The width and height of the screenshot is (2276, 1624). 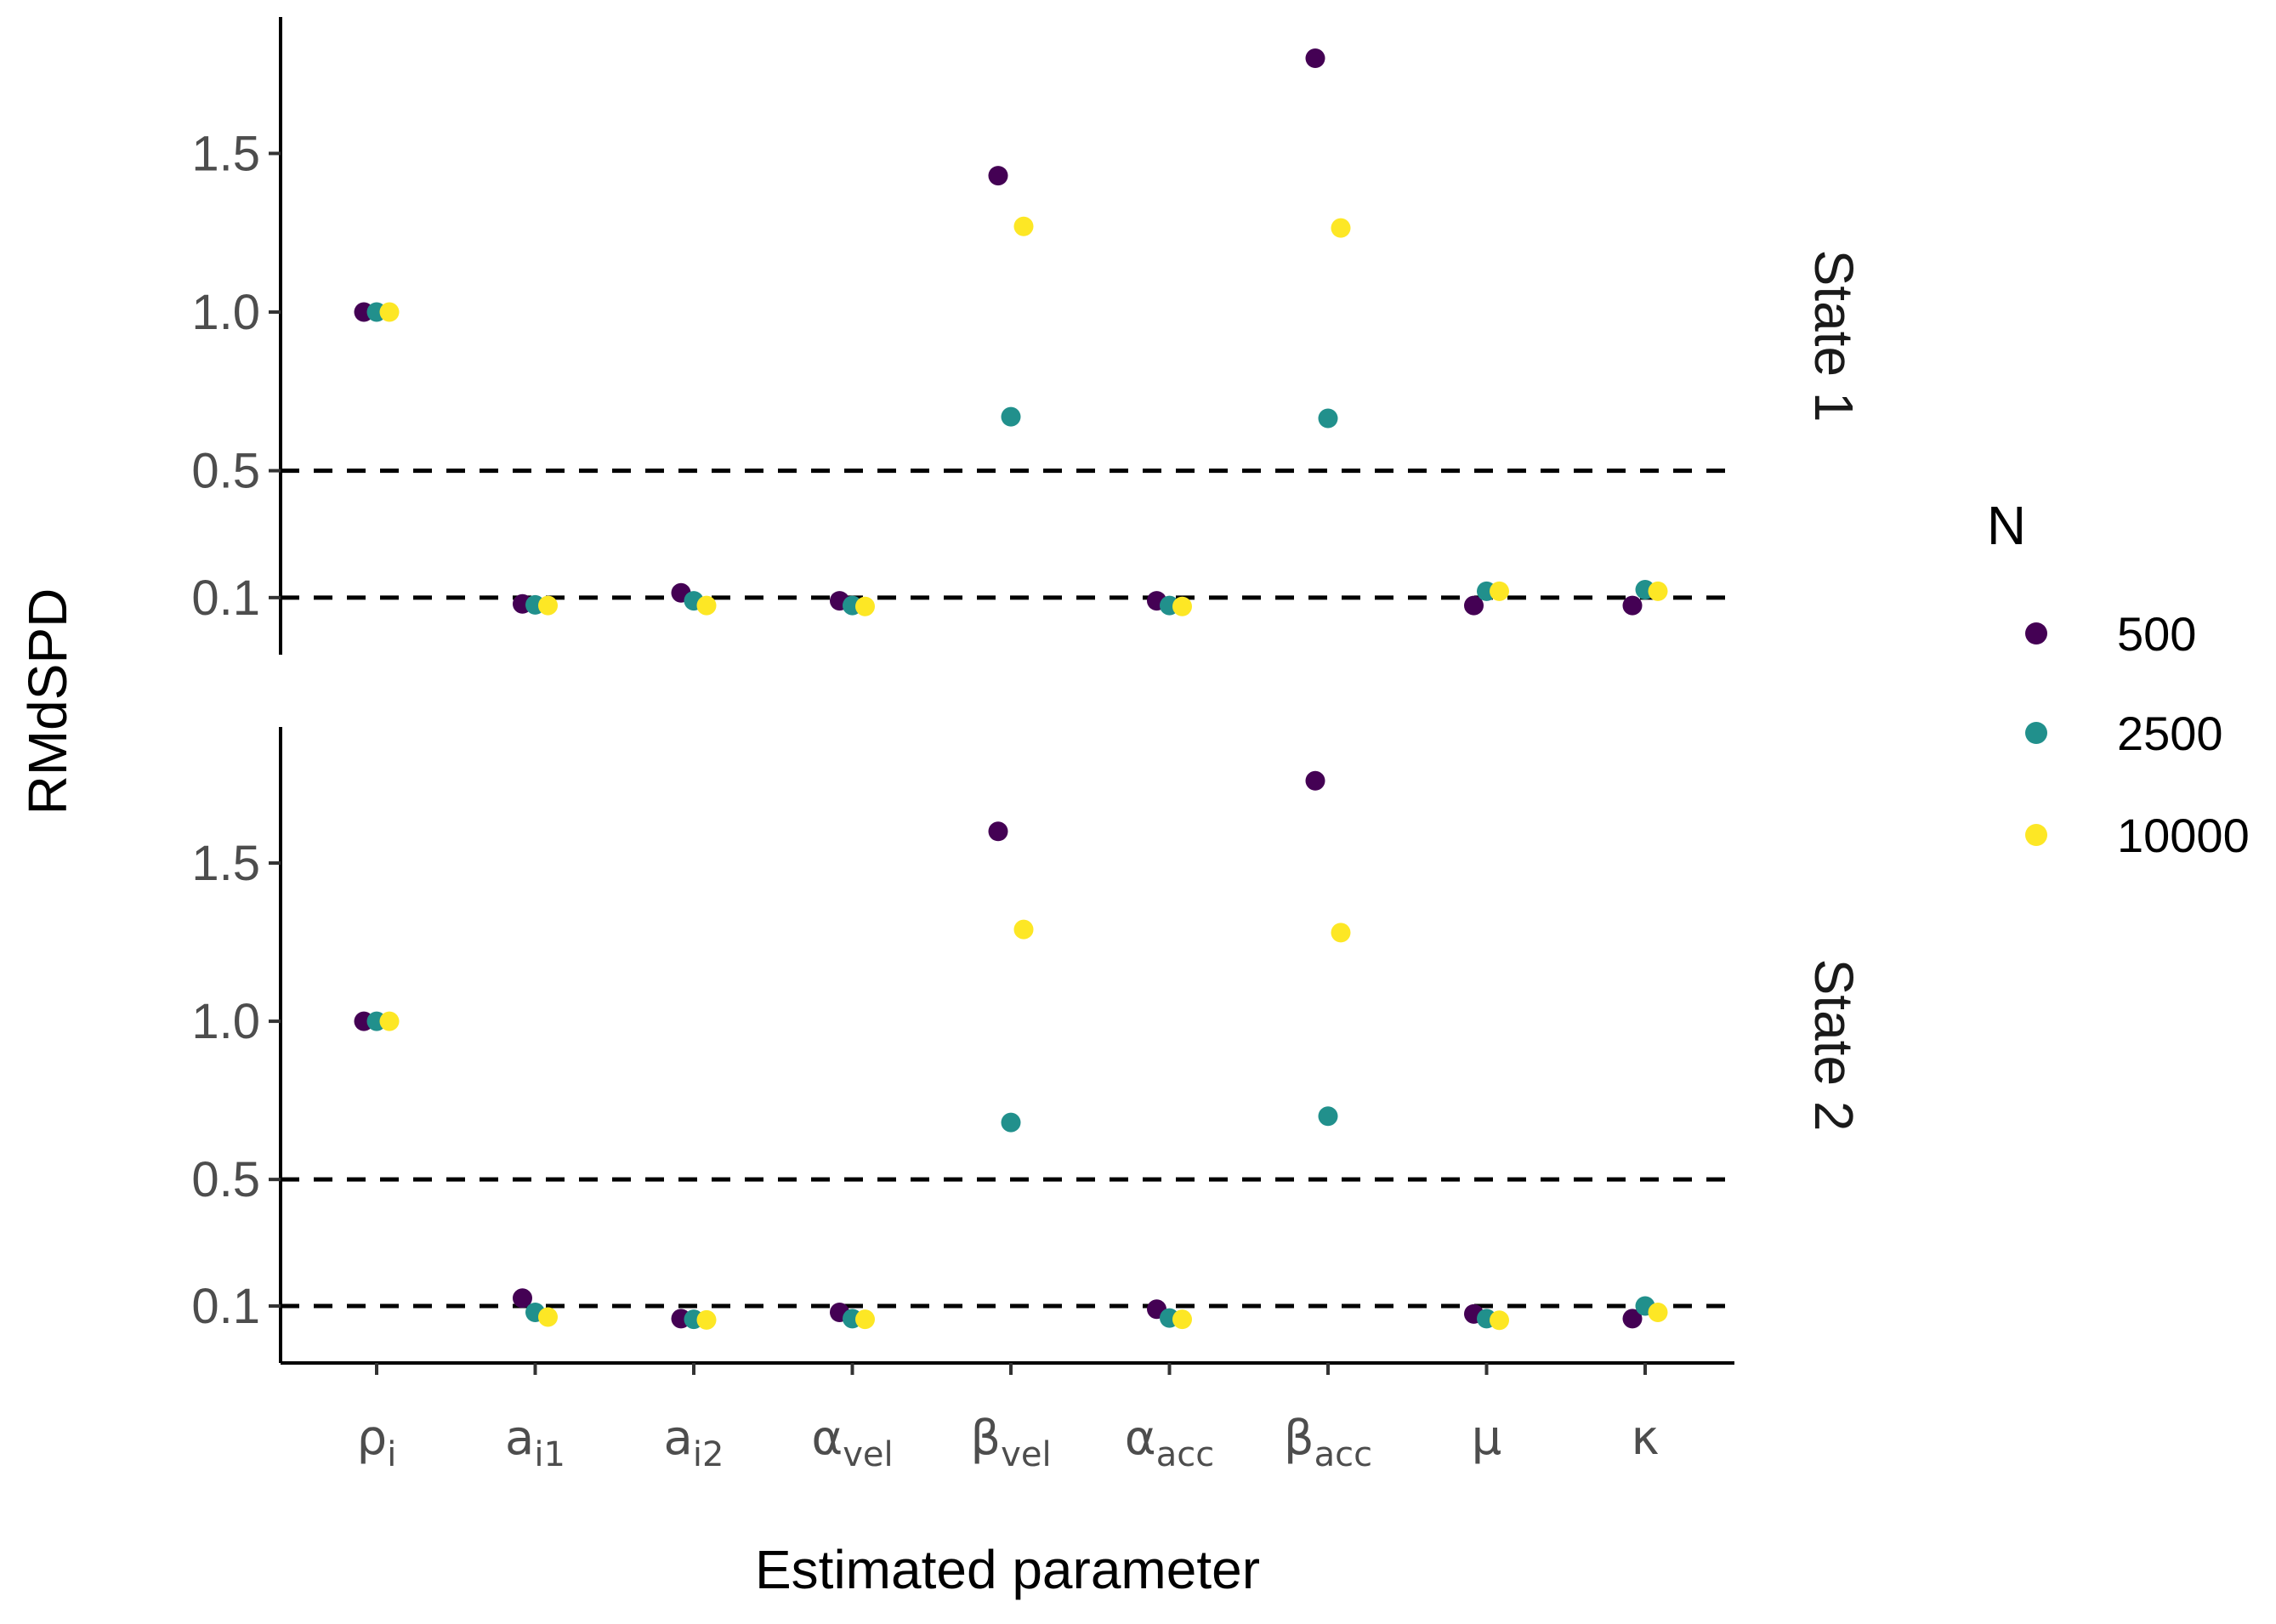 What do you see at coordinates (2170, 733) in the screenshot?
I see `legend-label-2500: 2500` at bounding box center [2170, 733].